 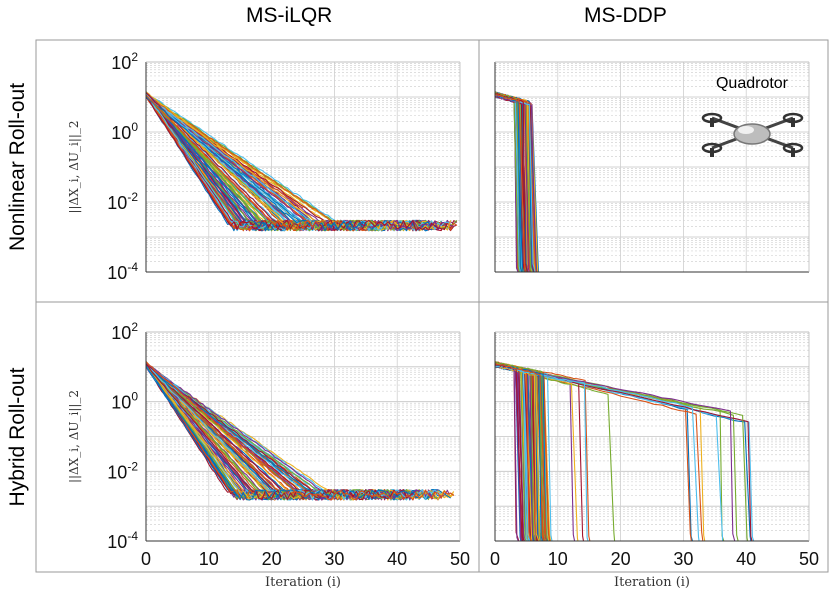 I want to click on quadrotor-highlight, so click(x=746, y=130).